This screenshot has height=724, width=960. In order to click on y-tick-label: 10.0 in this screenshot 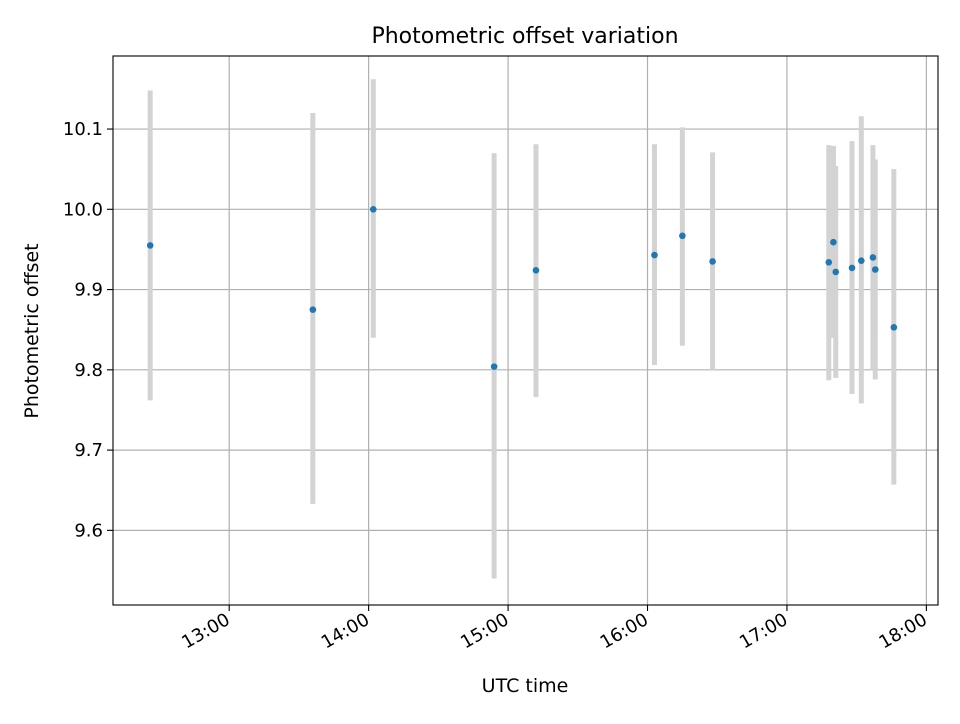, I will do `click(83, 209)`.